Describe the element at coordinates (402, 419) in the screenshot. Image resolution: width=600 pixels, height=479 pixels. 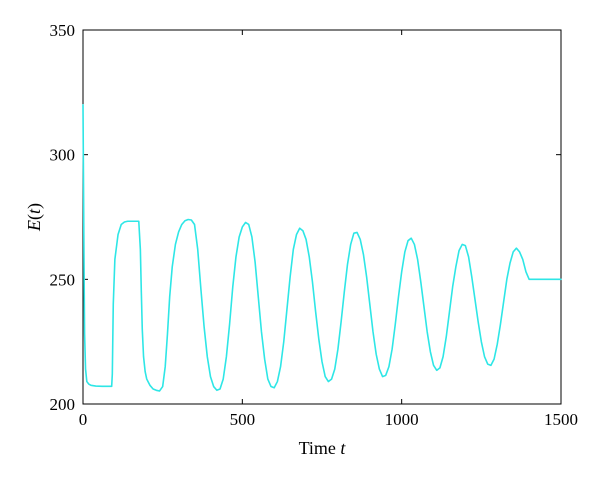
I see `x-tick-label: 1000` at that location.